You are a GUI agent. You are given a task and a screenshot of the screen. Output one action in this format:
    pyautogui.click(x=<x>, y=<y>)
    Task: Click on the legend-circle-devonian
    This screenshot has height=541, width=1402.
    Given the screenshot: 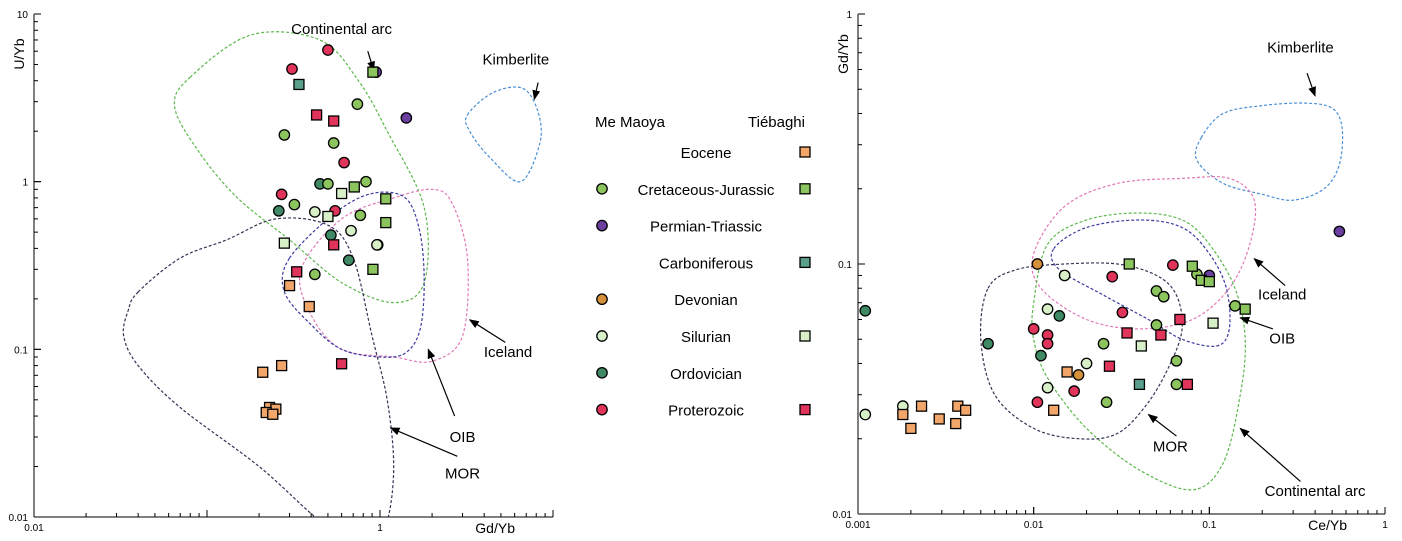 What is the action you would take?
    pyautogui.click(x=602, y=299)
    